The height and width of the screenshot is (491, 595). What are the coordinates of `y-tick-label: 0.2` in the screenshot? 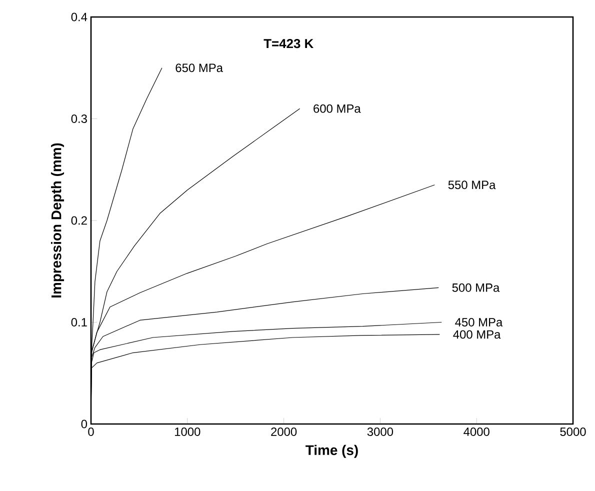 It's located at (79, 220).